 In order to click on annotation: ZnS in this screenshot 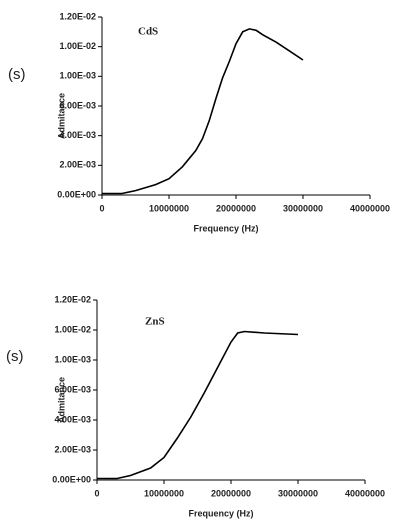, I will do `click(155, 322)`.